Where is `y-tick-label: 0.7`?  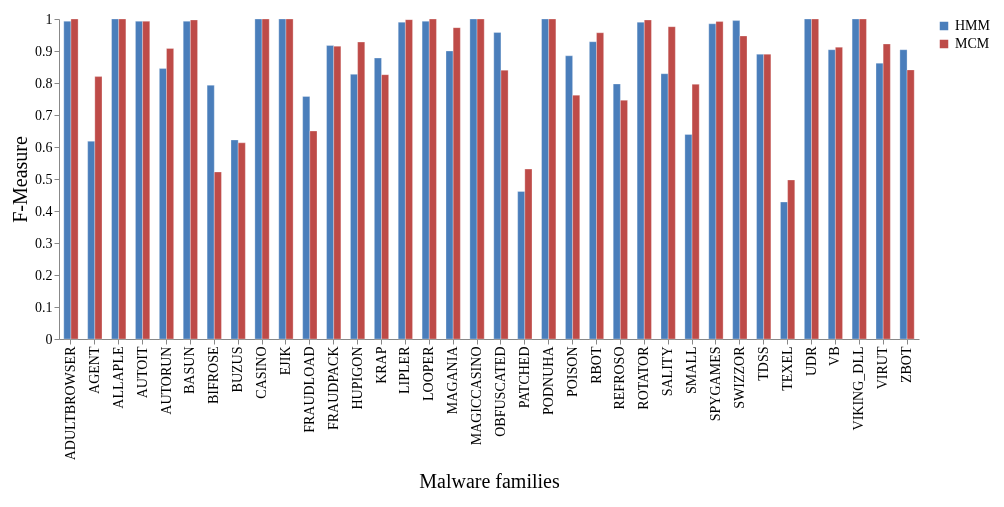
y-tick-label: 0.7 is located at coordinates (44, 115).